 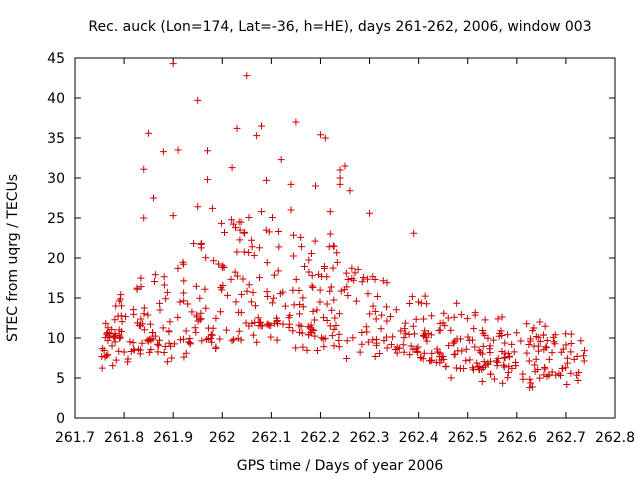 What do you see at coordinates (124, 438) in the screenshot?
I see `x-tick-label: 261.8` at bounding box center [124, 438].